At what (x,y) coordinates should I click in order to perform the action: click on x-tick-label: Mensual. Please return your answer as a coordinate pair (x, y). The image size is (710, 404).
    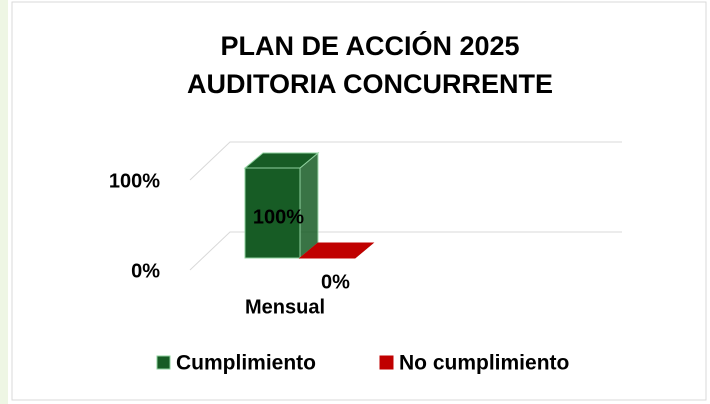
    Looking at the image, I should click on (285, 307).